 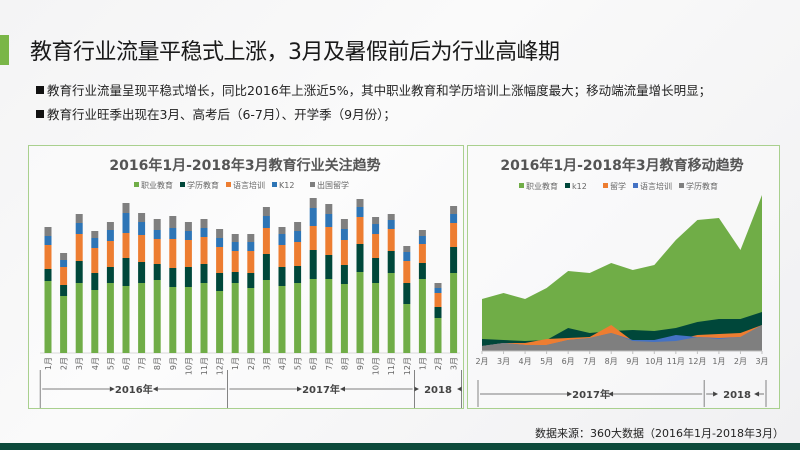 What do you see at coordinates (134, 389) in the screenshot?
I see `year-label: 2016年` at bounding box center [134, 389].